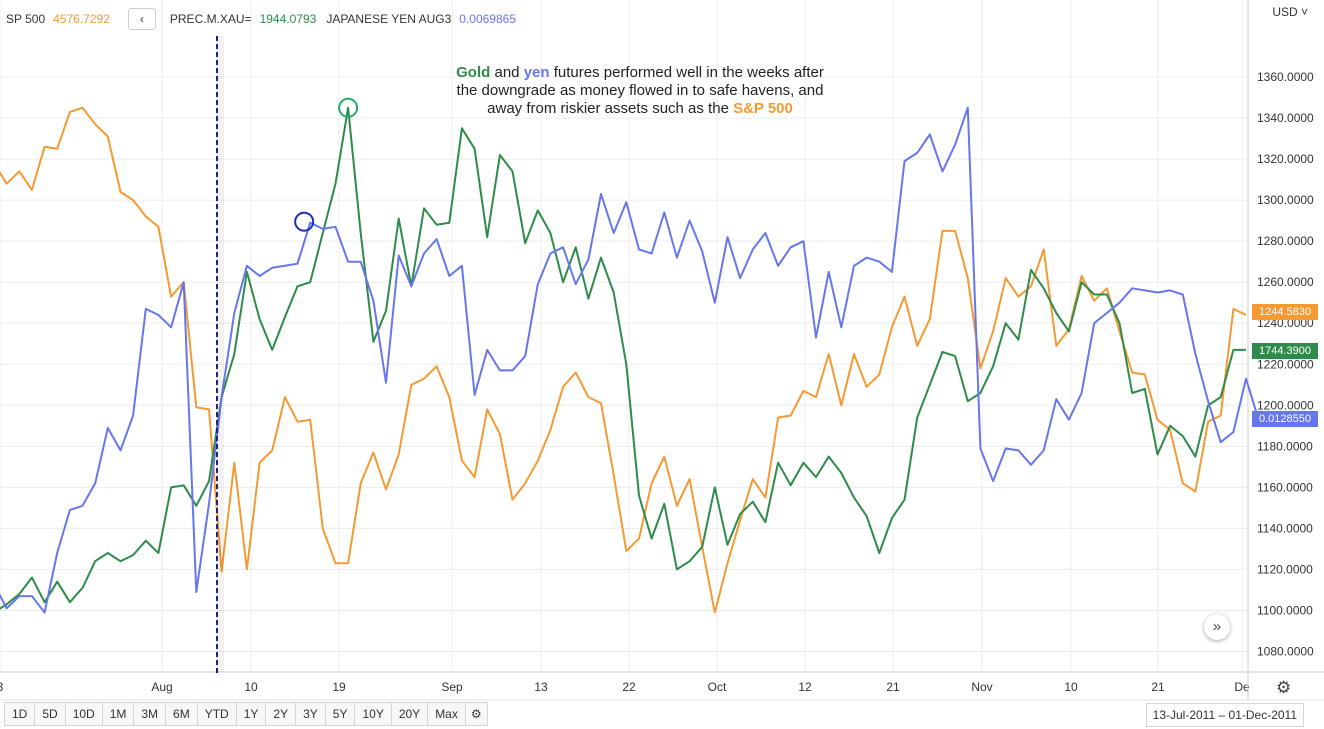  I want to click on chart-settings-gear-icon: ⚙, so click(1284, 687).